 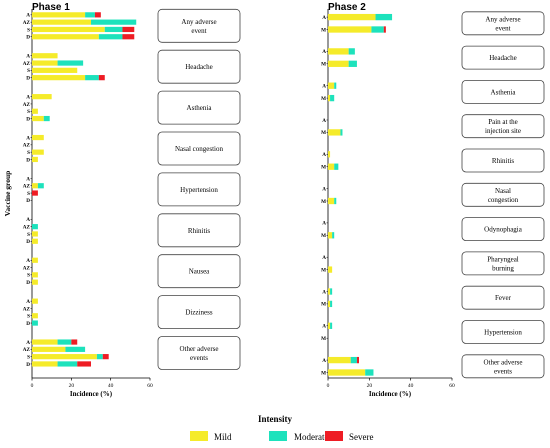 I want to click on category-label: Asthenia, so click(x=200, y=108).